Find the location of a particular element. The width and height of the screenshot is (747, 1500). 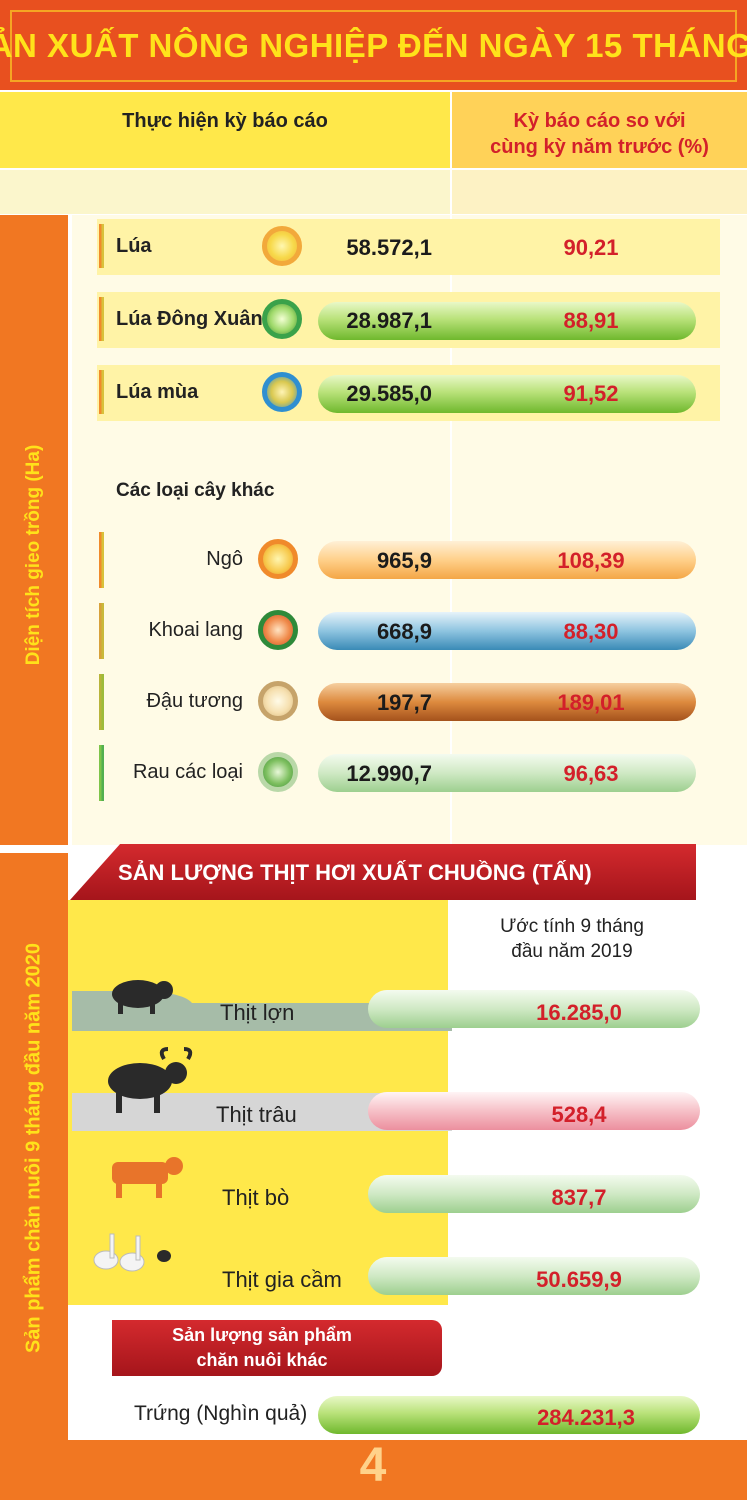

meat-banner is located at coordinates (383, 872).